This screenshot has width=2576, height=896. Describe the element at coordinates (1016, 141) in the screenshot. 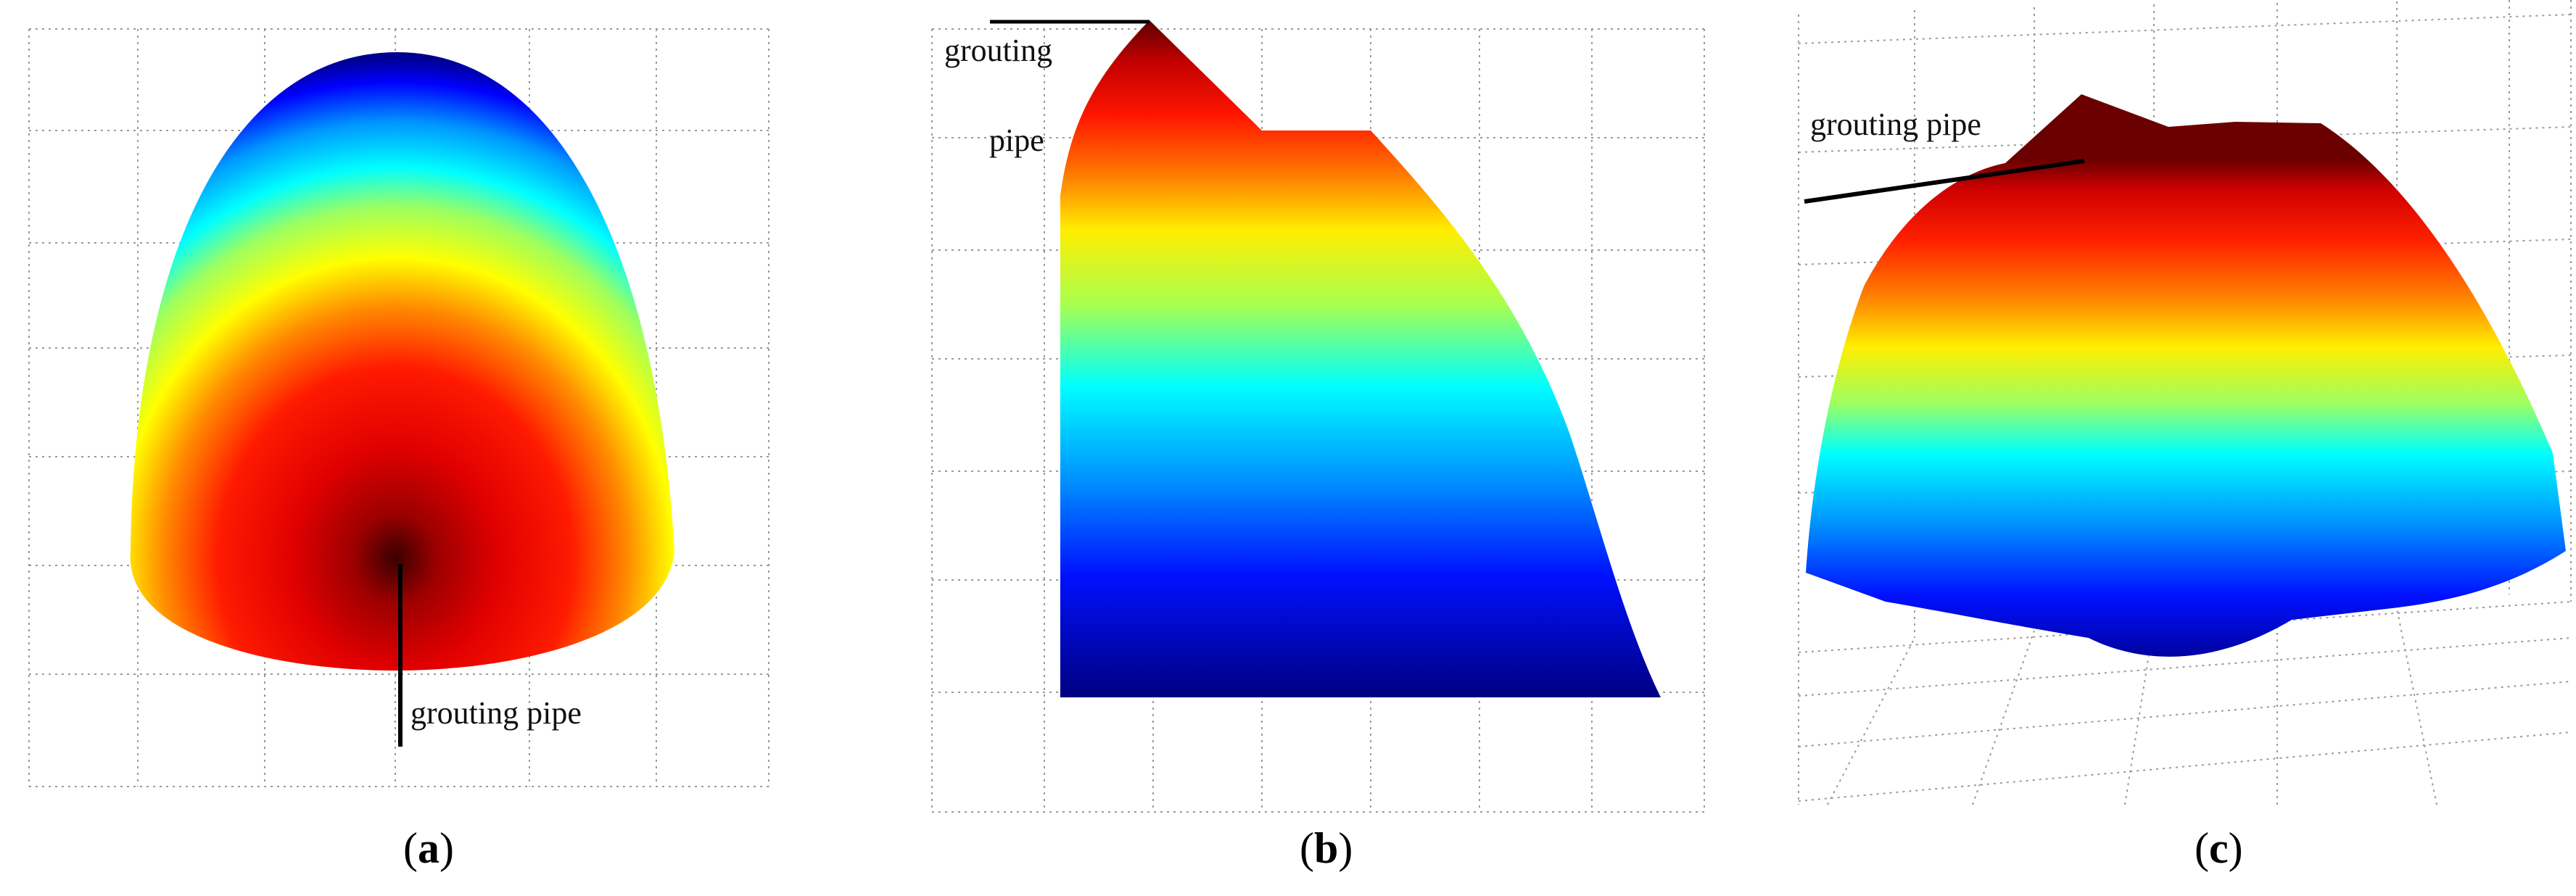

I see `panel-b-pipe-label-line2: pipe` at that location.